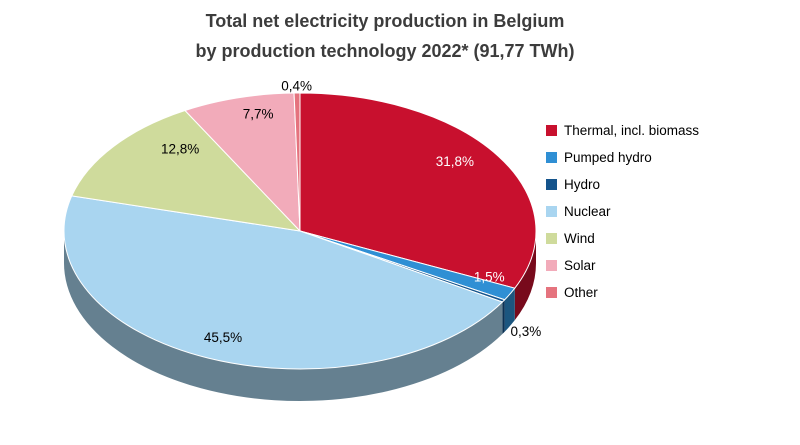 The image size is (800, 445). I want to click on legend-swatch-thermal-incl-biomass, so click(551, 130).